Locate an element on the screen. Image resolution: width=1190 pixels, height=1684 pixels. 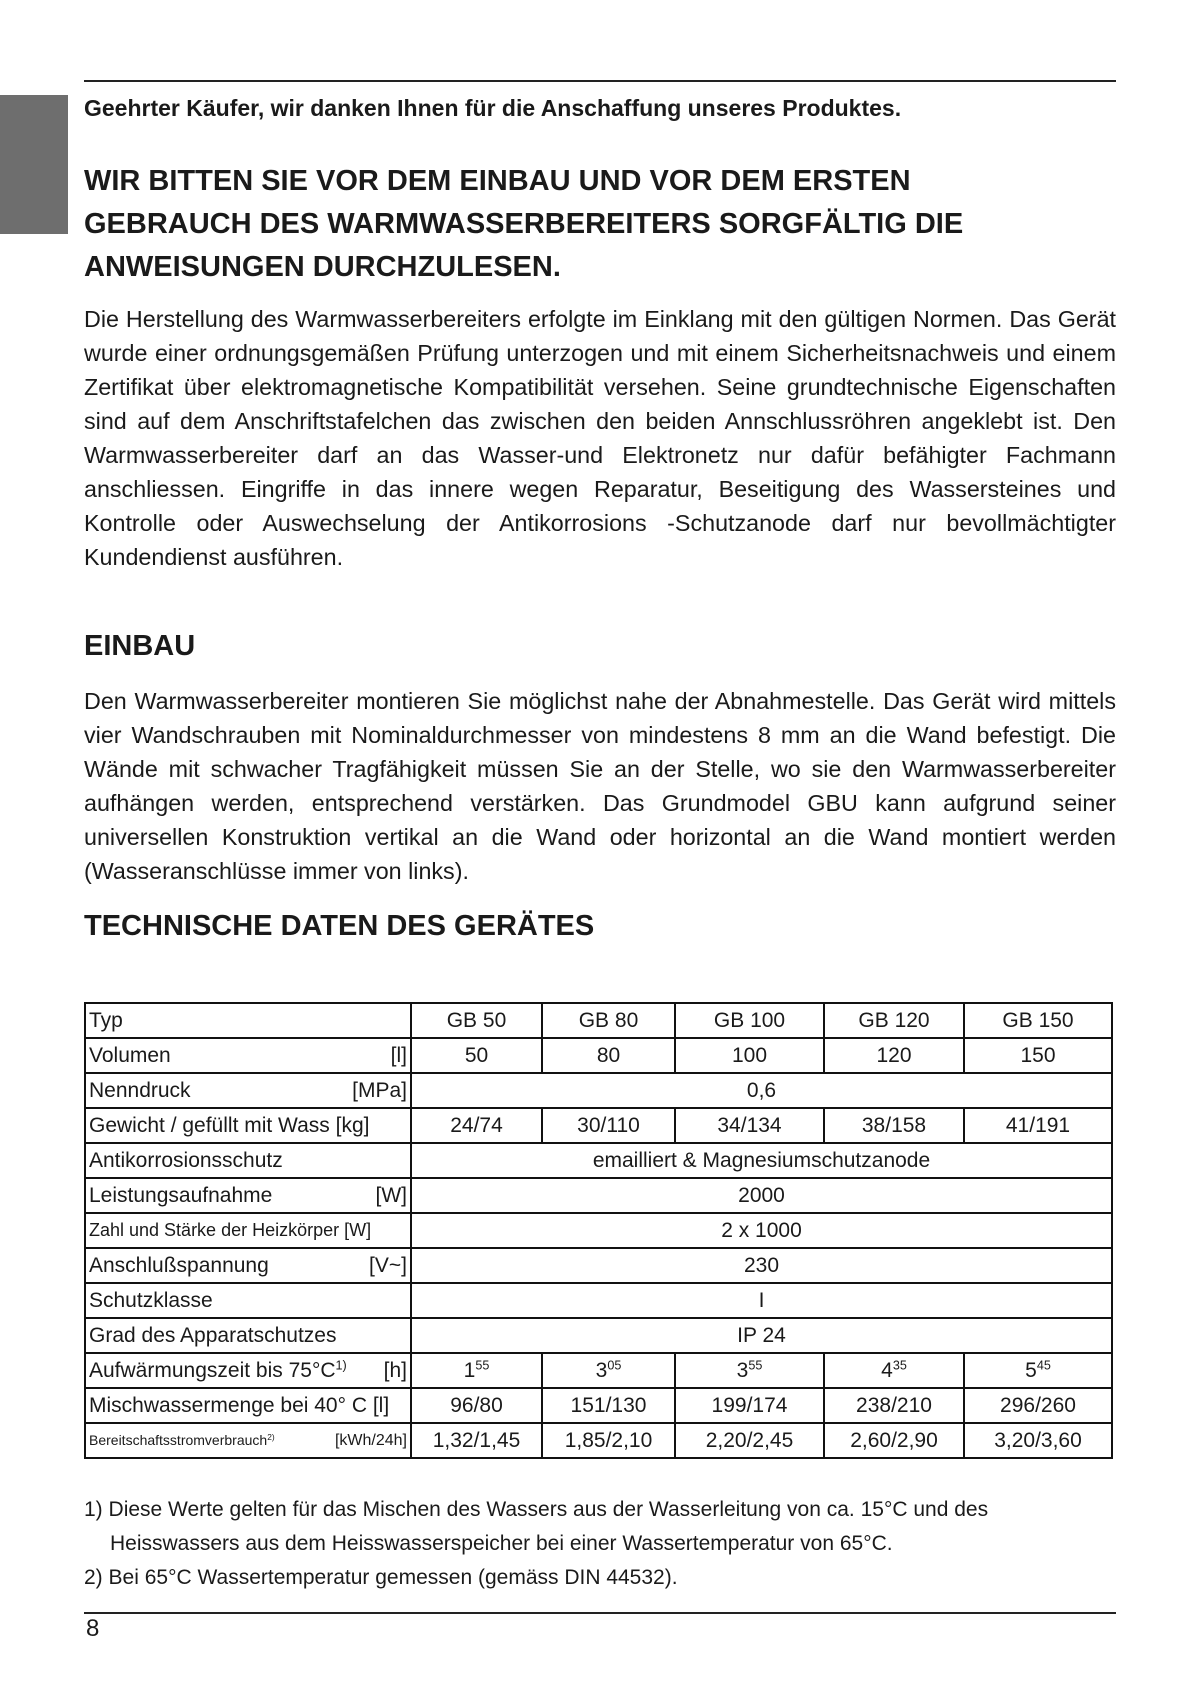
label-text: Schutzklasse is located at coordinates (151, 1300).